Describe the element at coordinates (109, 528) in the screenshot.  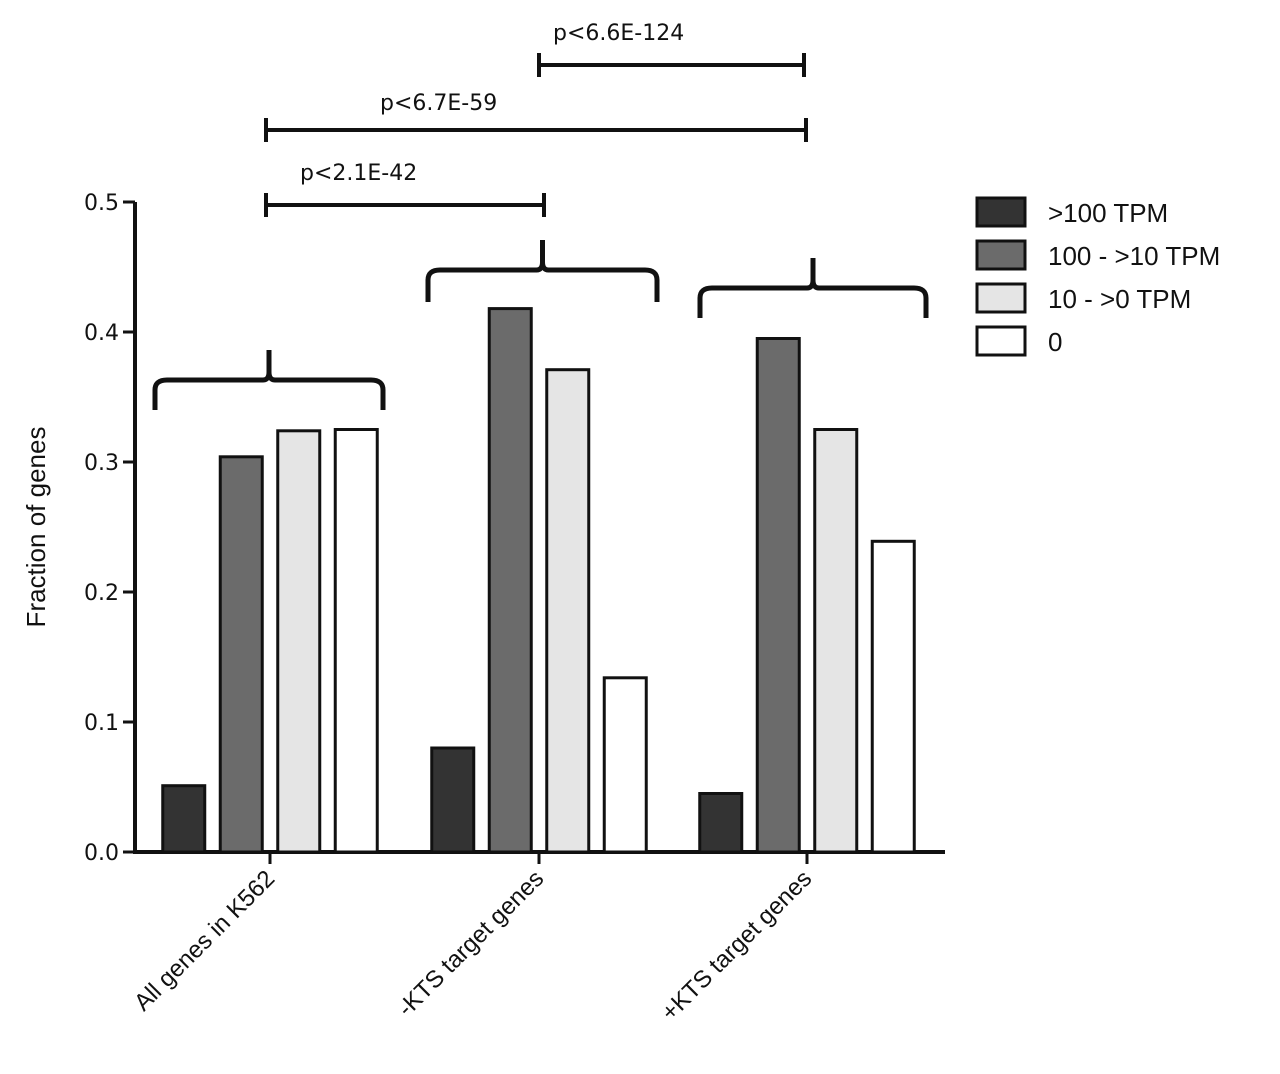
I see `y-ticks: 0.0 0.1 0.2 0.3 0.4 0.5` at that location.